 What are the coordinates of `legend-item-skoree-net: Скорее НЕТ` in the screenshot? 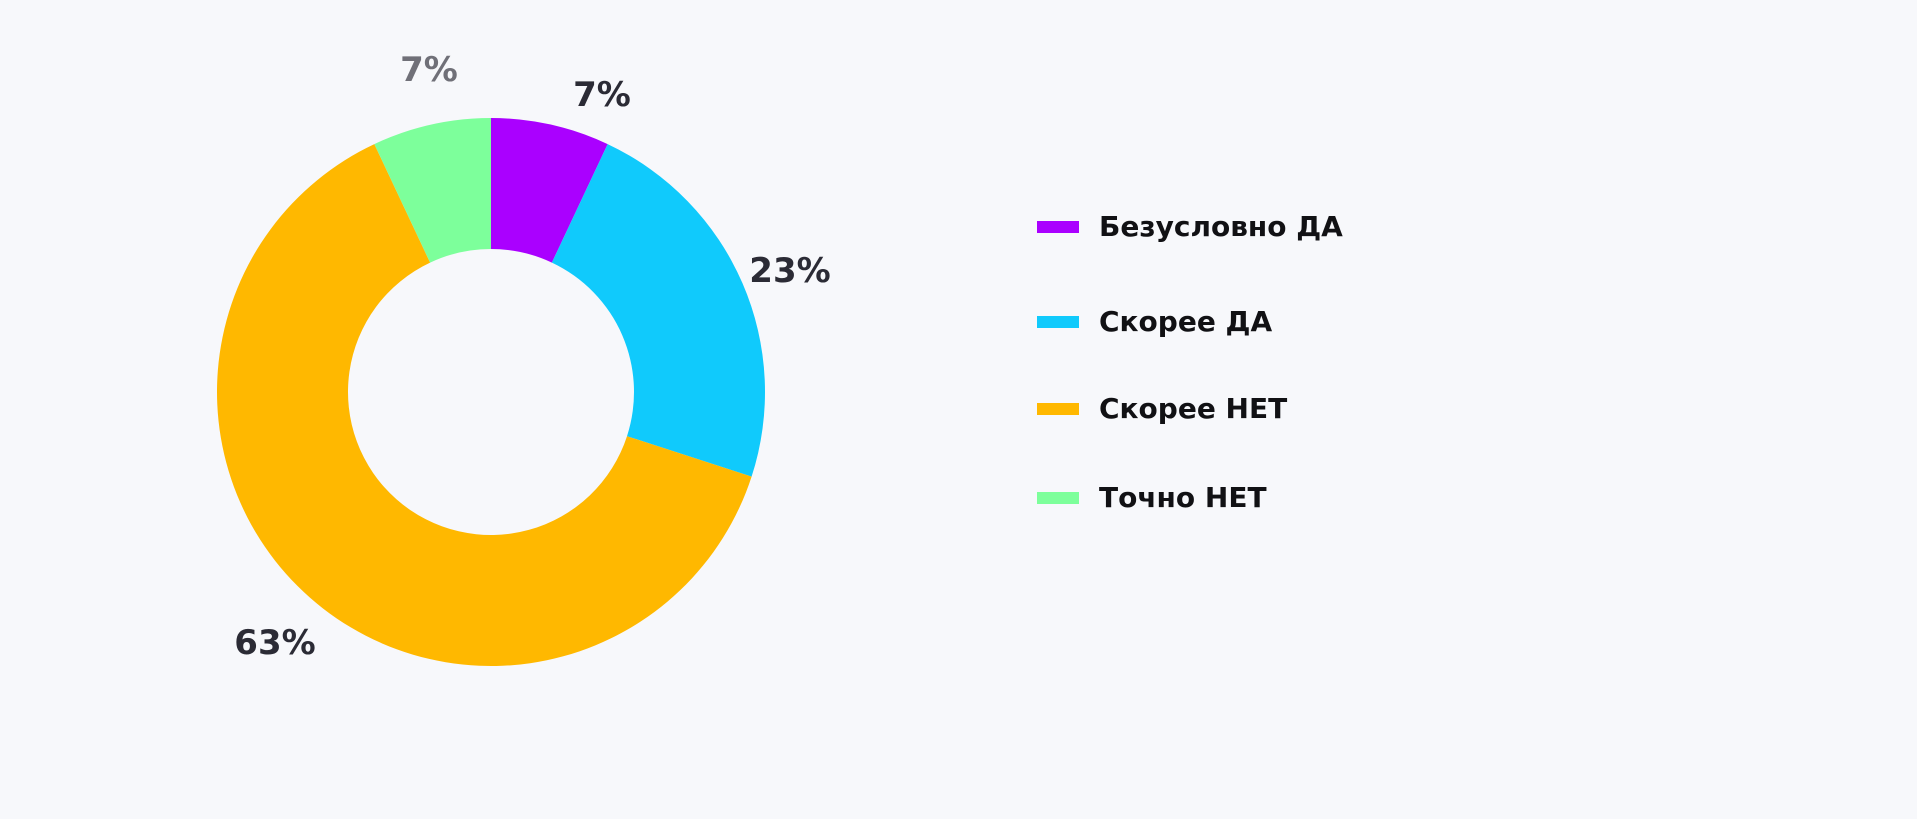 It's located at (1162, 408).